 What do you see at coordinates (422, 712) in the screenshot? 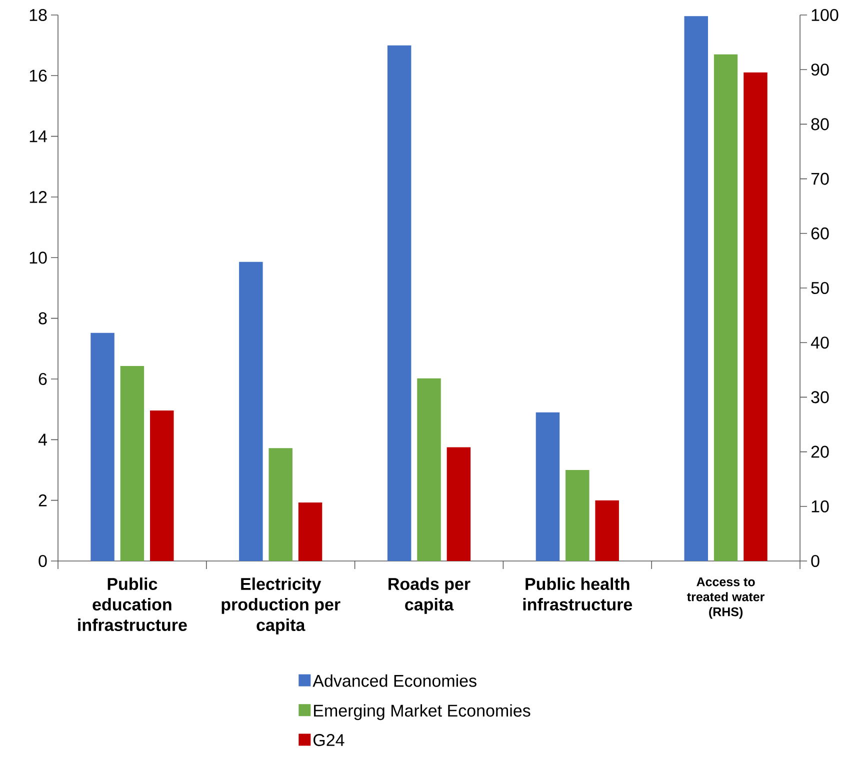
I see `legend-label: Emerging Market Economies` at bounding box center [422, 712].